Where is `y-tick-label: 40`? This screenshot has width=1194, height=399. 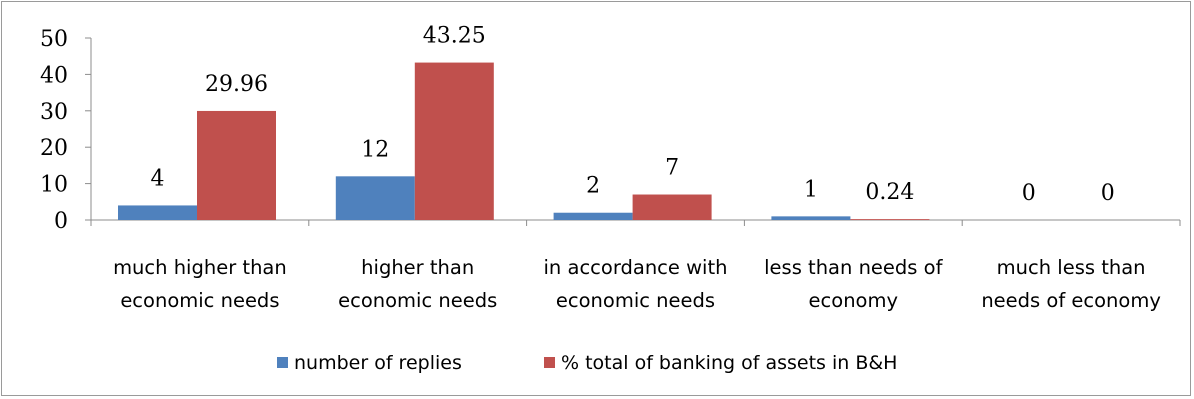
y-tick-label: 40 is located at coordinates (54, 75).